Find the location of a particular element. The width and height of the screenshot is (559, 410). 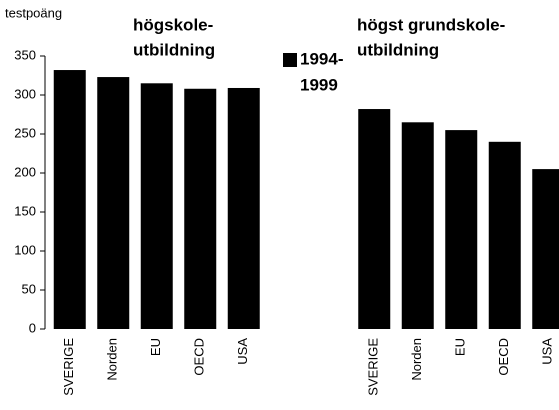

y-tick-label: 350 is located at coordinates (25, 54).